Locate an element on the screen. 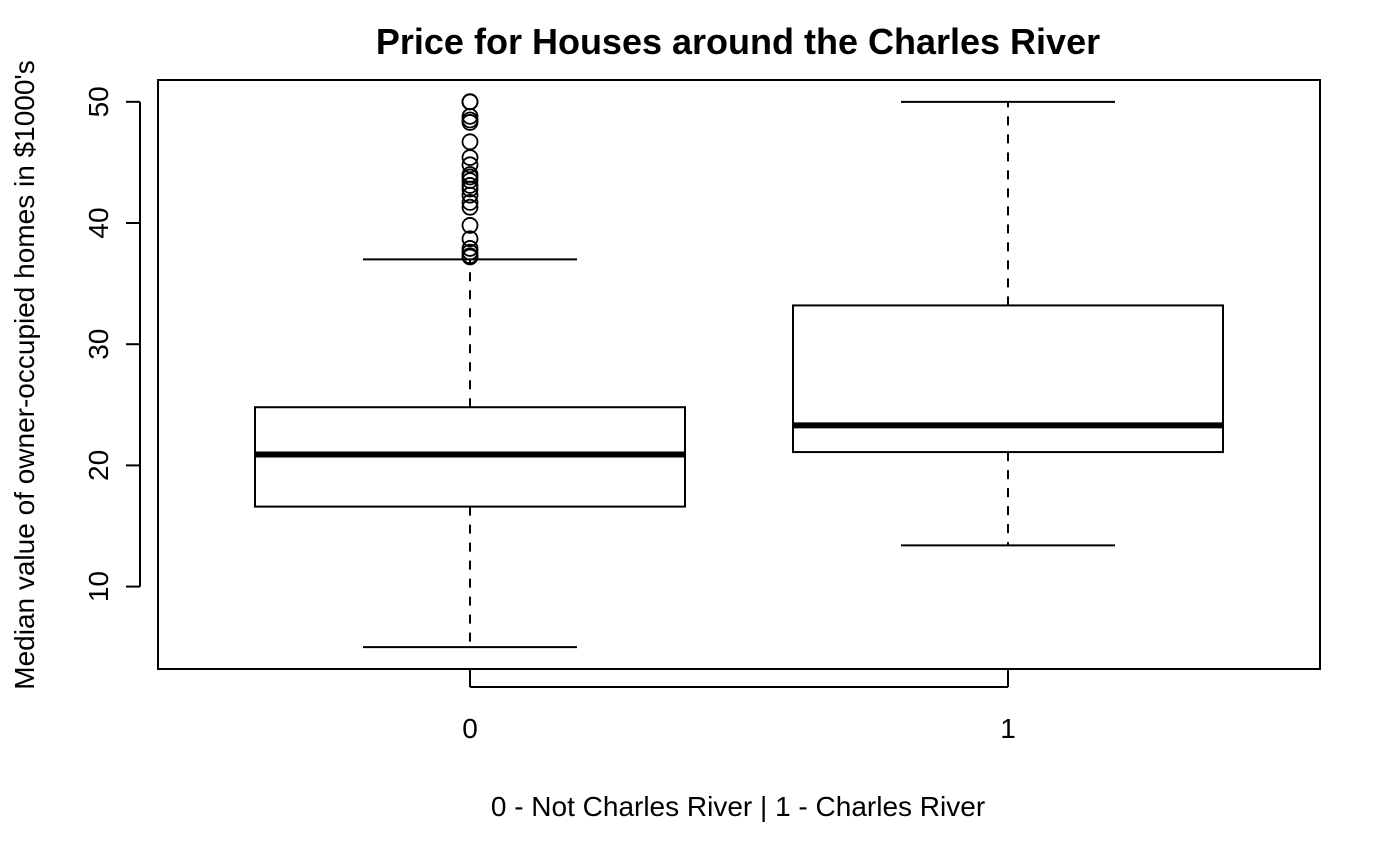 This screenshot has width=1400, height=865. y-tick-label-0: 10 is located at coordinates (98, 586).